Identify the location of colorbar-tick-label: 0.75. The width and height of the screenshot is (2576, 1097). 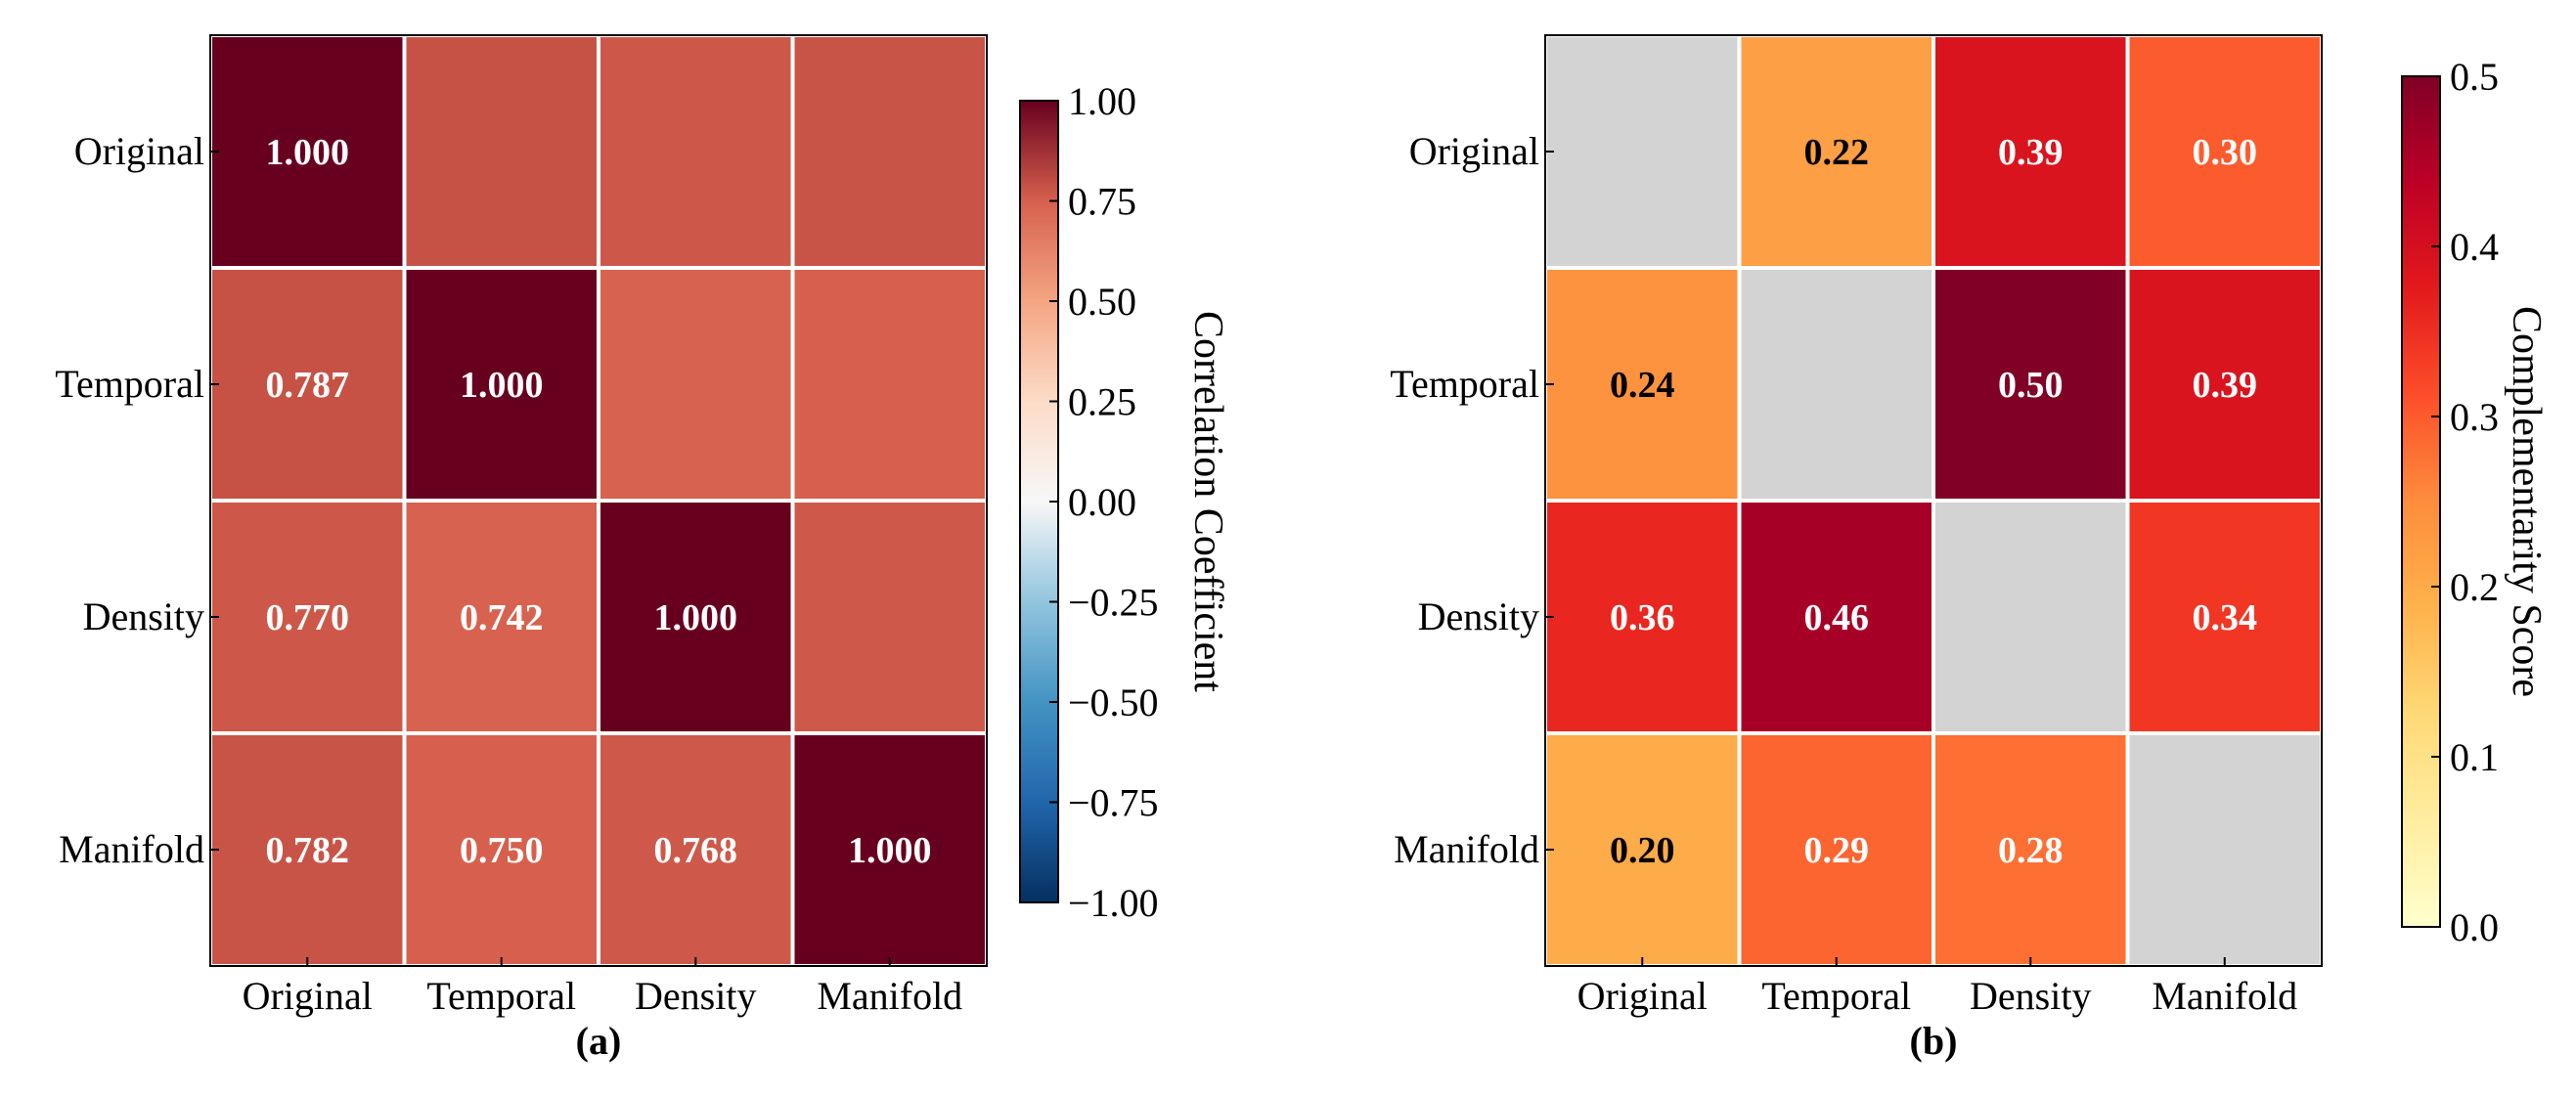
(1102, 202).